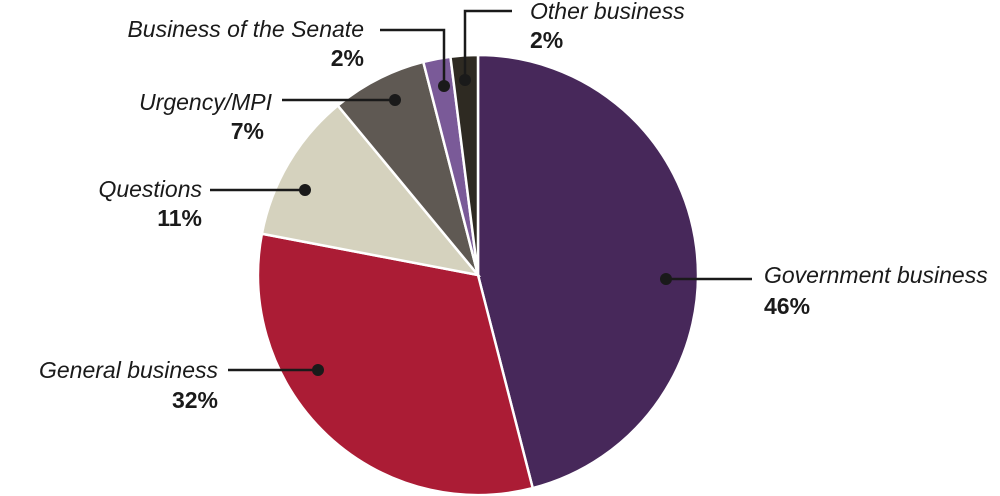 The image size is (1000, 496). I want to click on leader-dot-questions, so click(305, 190).